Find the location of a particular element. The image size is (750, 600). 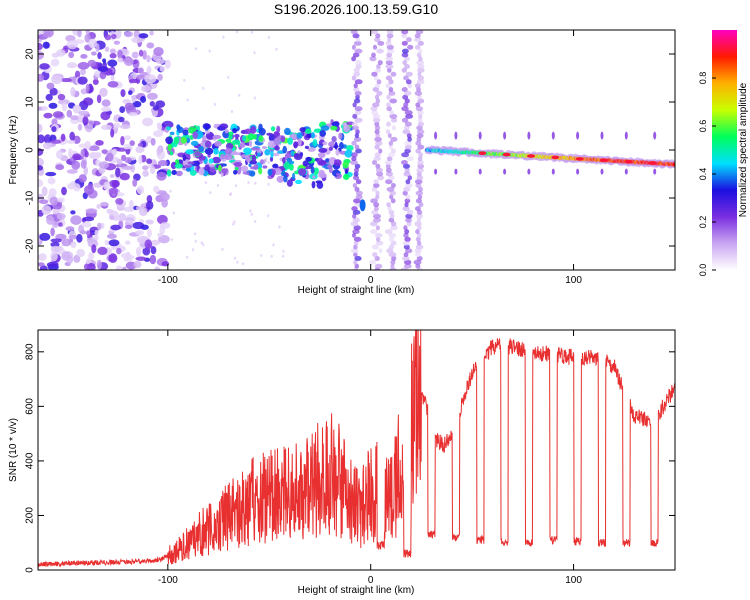

spectrogram-ylabel: Frequency (Hz) is located at coordinates (13, 150).